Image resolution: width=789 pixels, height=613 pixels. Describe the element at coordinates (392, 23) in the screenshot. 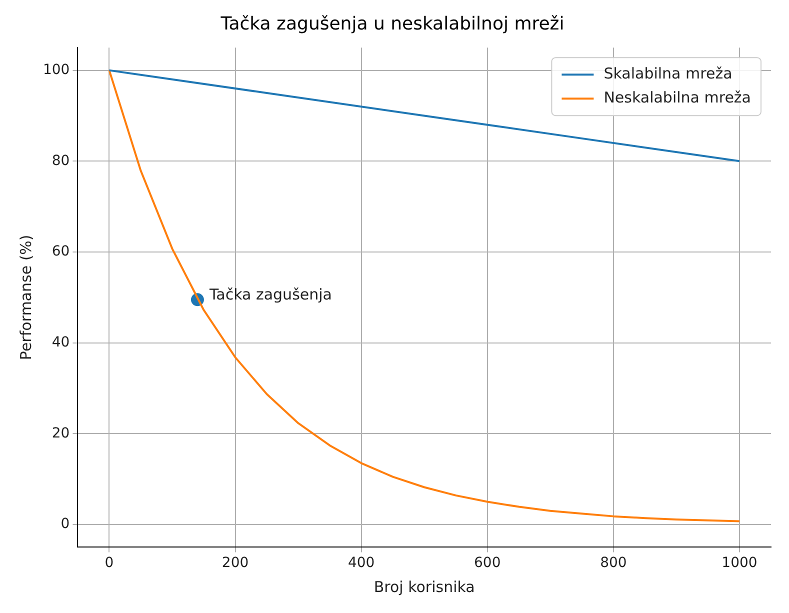

I see `chart-title: Tačka zagušenja u neskalabilnoj mreži` at that location.